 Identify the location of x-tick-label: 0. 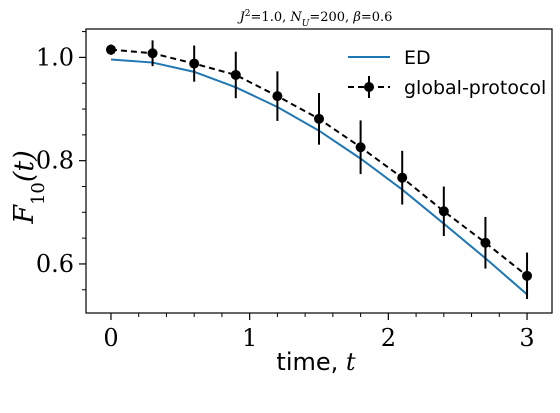
(110, 338).